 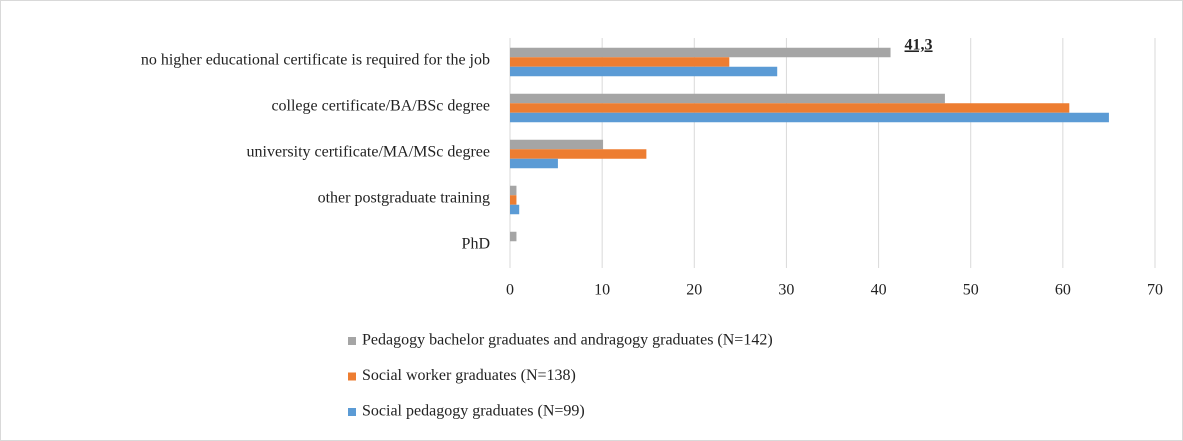 What do you see at coordinates (602, 290) in the screenshot?
I see `x-tick-label: 10` at bounding box center [602, 290].